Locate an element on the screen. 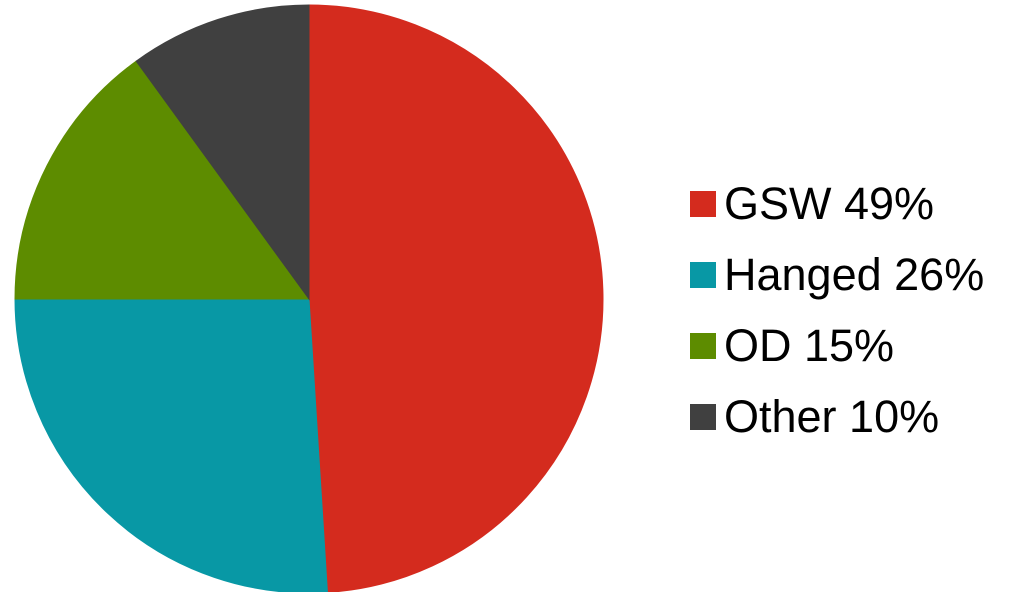 The height and width of the screenshot is (592, 1010). legend-item-other: Other 10% is located at coordinates (850, 416).